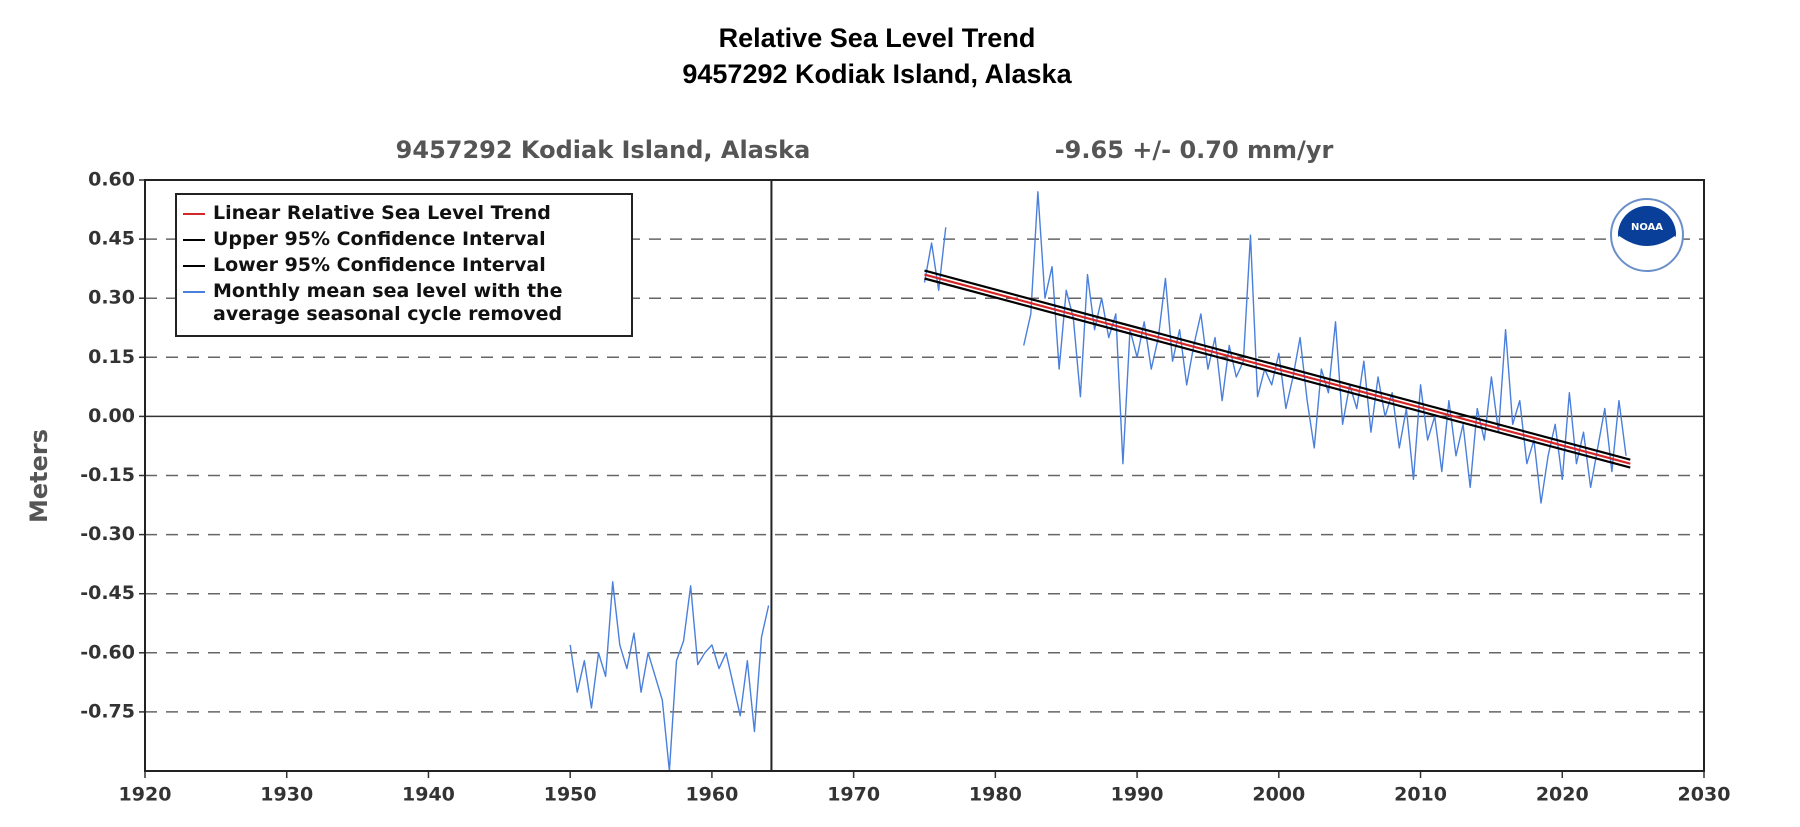 This screenshot has width=1800, height=827. I want to click on y-tick-label: -0.15, so click(107, 475).